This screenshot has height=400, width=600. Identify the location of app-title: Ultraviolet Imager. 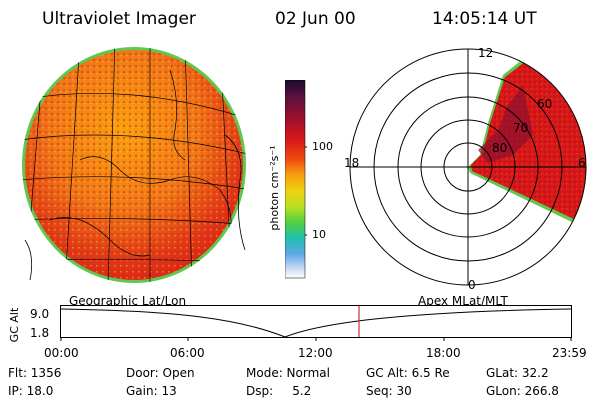
(119, 19).